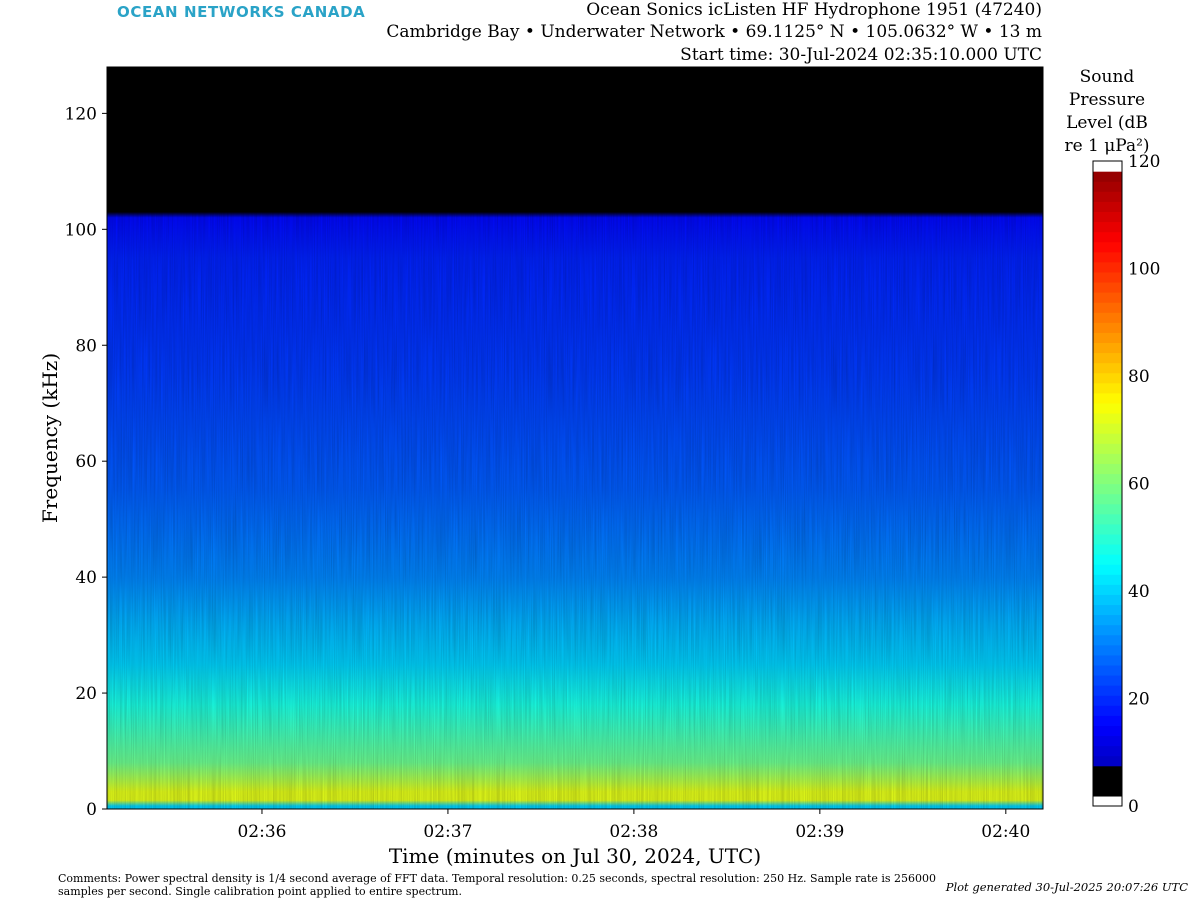  What do you see at coordinates (633, 832) in the screenshot?
I see `x-tick-label: 02:38` at bounding box center [633, 832].